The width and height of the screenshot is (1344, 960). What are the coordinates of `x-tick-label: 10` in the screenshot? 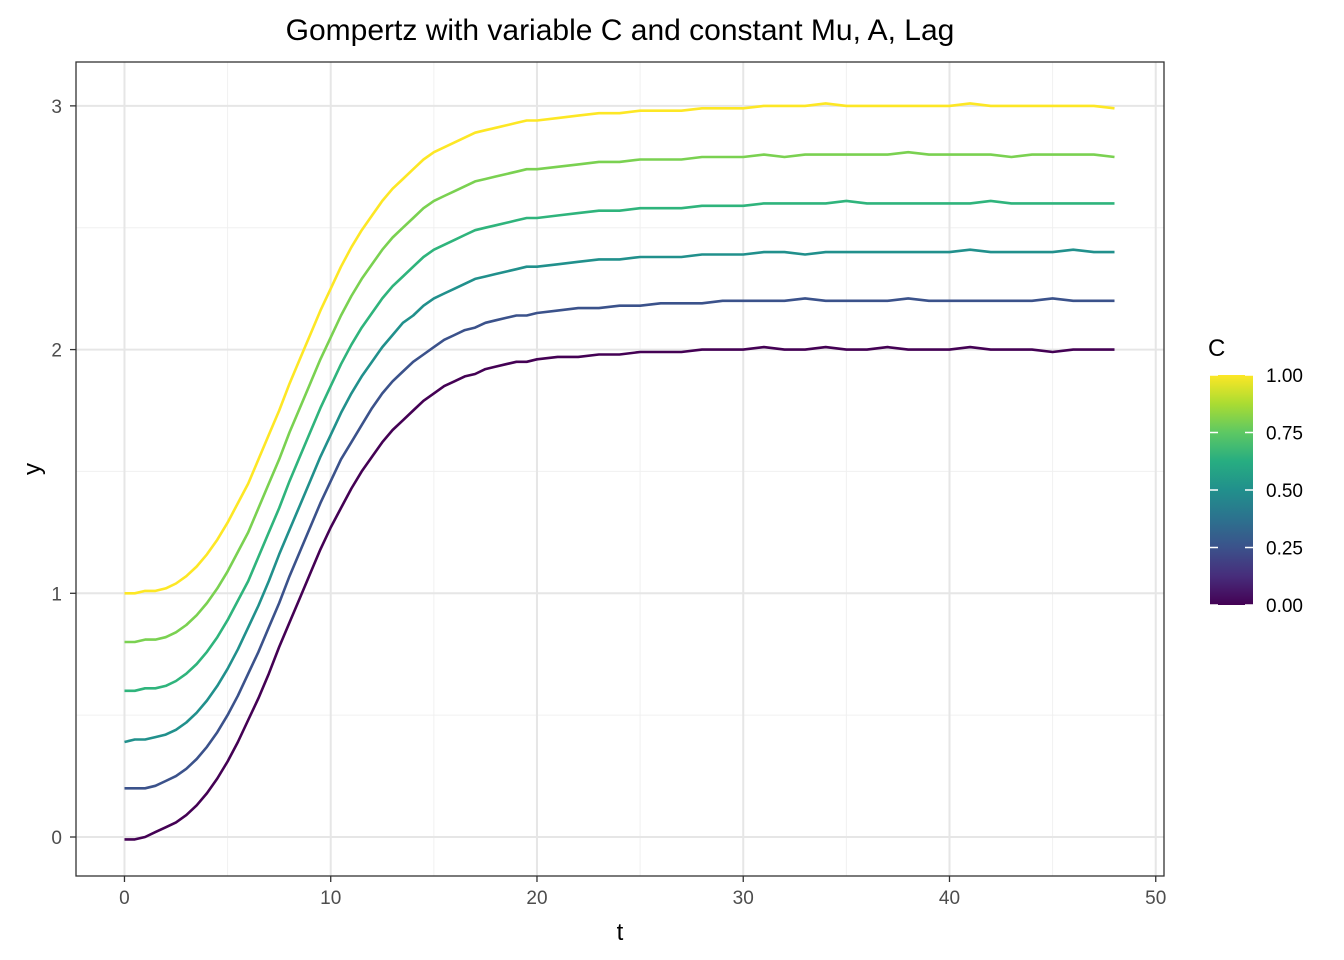 It's located at (330, 898).